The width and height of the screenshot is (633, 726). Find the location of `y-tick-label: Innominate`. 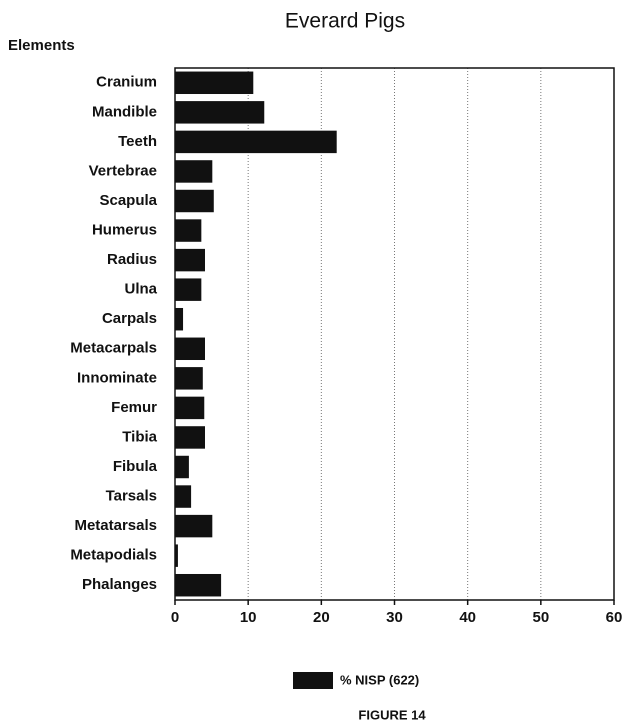

y-tick-label: Innominate is located at coordinates (117, 377).